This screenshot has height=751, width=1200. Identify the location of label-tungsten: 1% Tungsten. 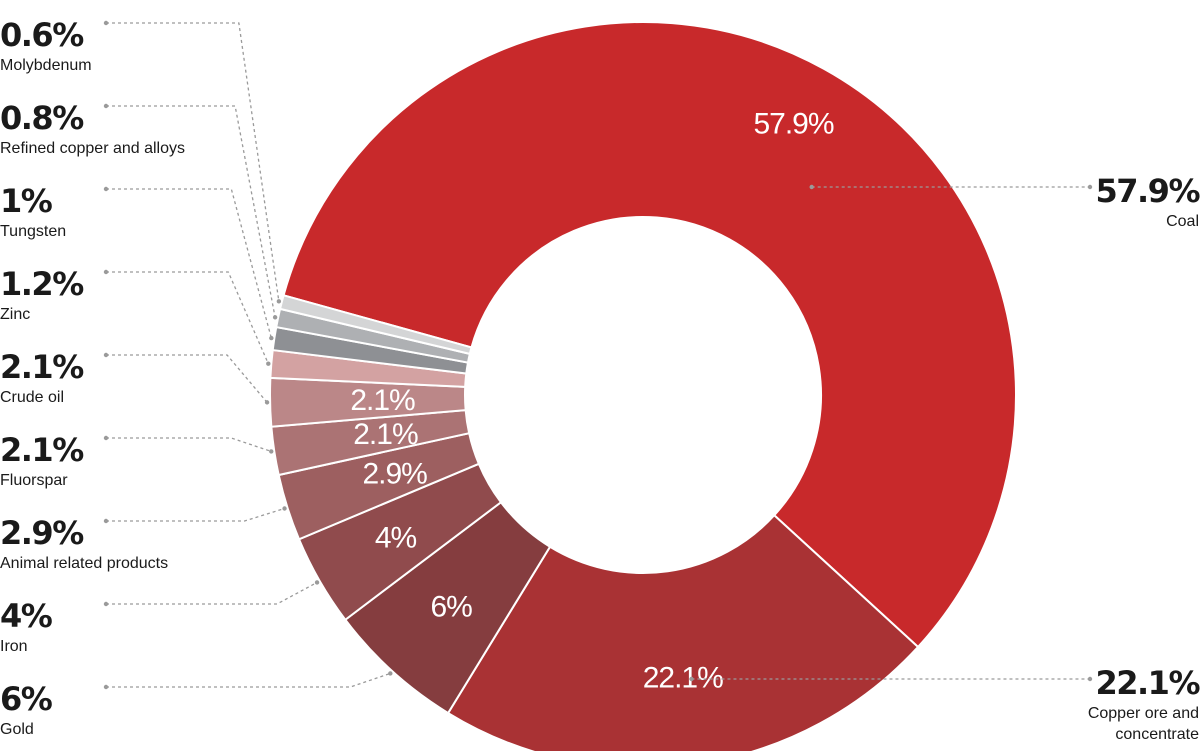
(33, 211).